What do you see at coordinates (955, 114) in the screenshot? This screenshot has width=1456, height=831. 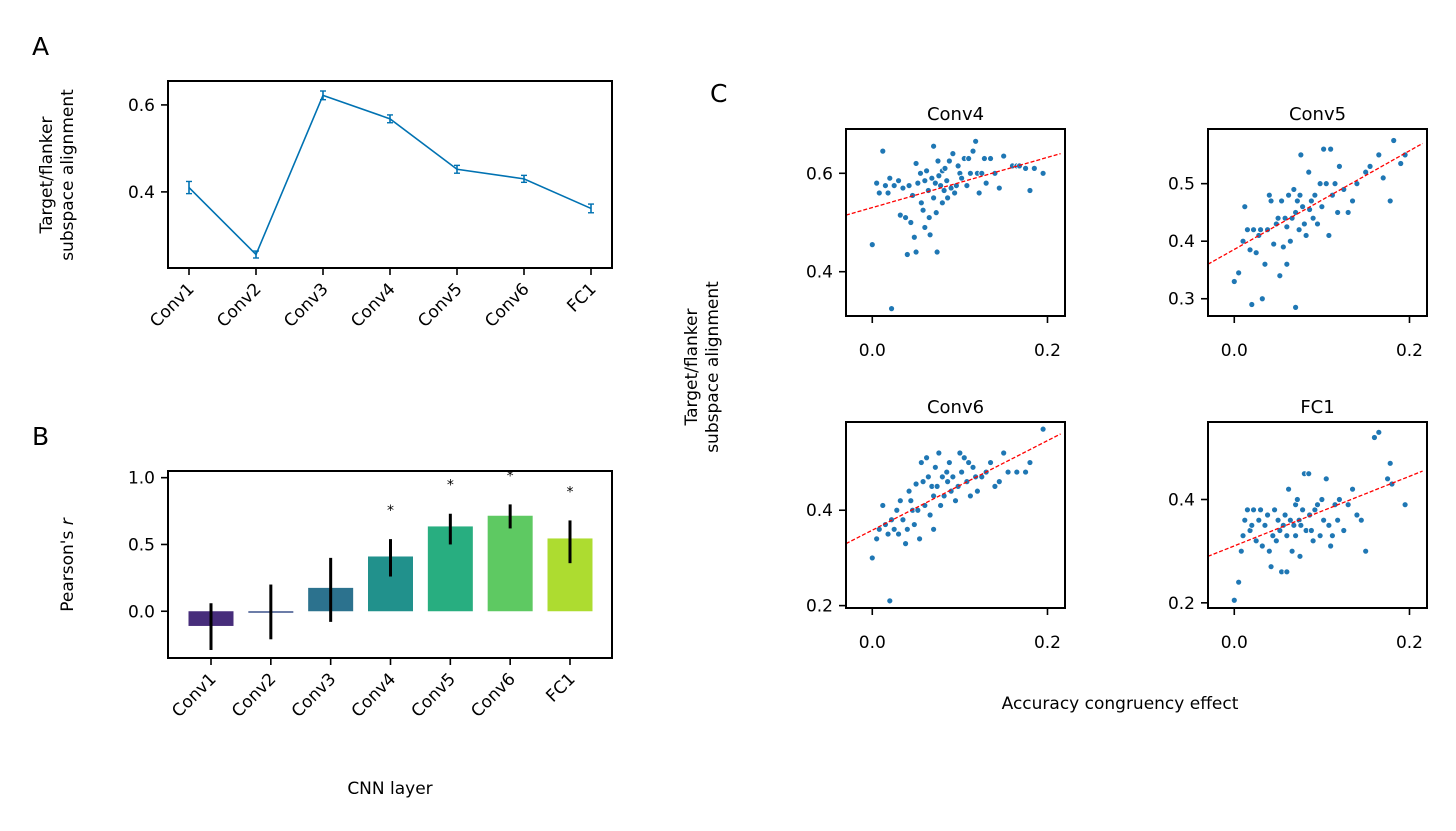 I see `scatter-subplot-title: Conv4` at bounding box center [955, 114].